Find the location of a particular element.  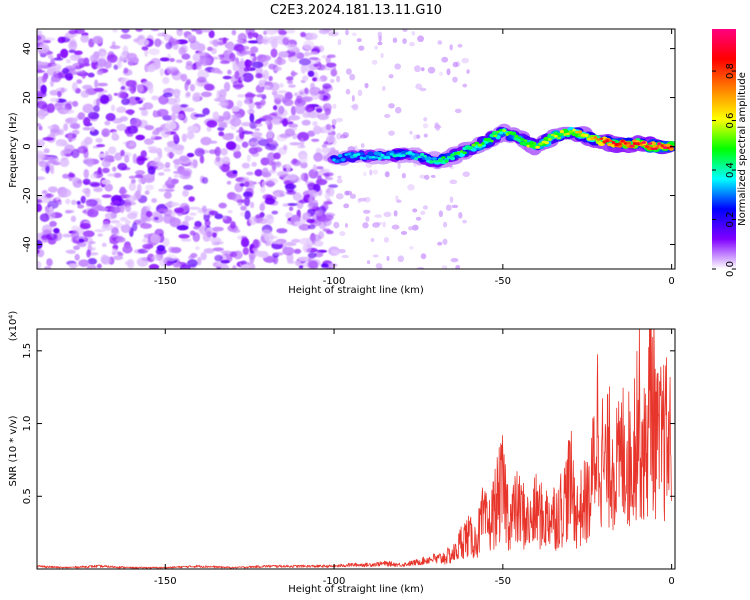

x-tick-label: -50 is located at coordinates (503, 581).